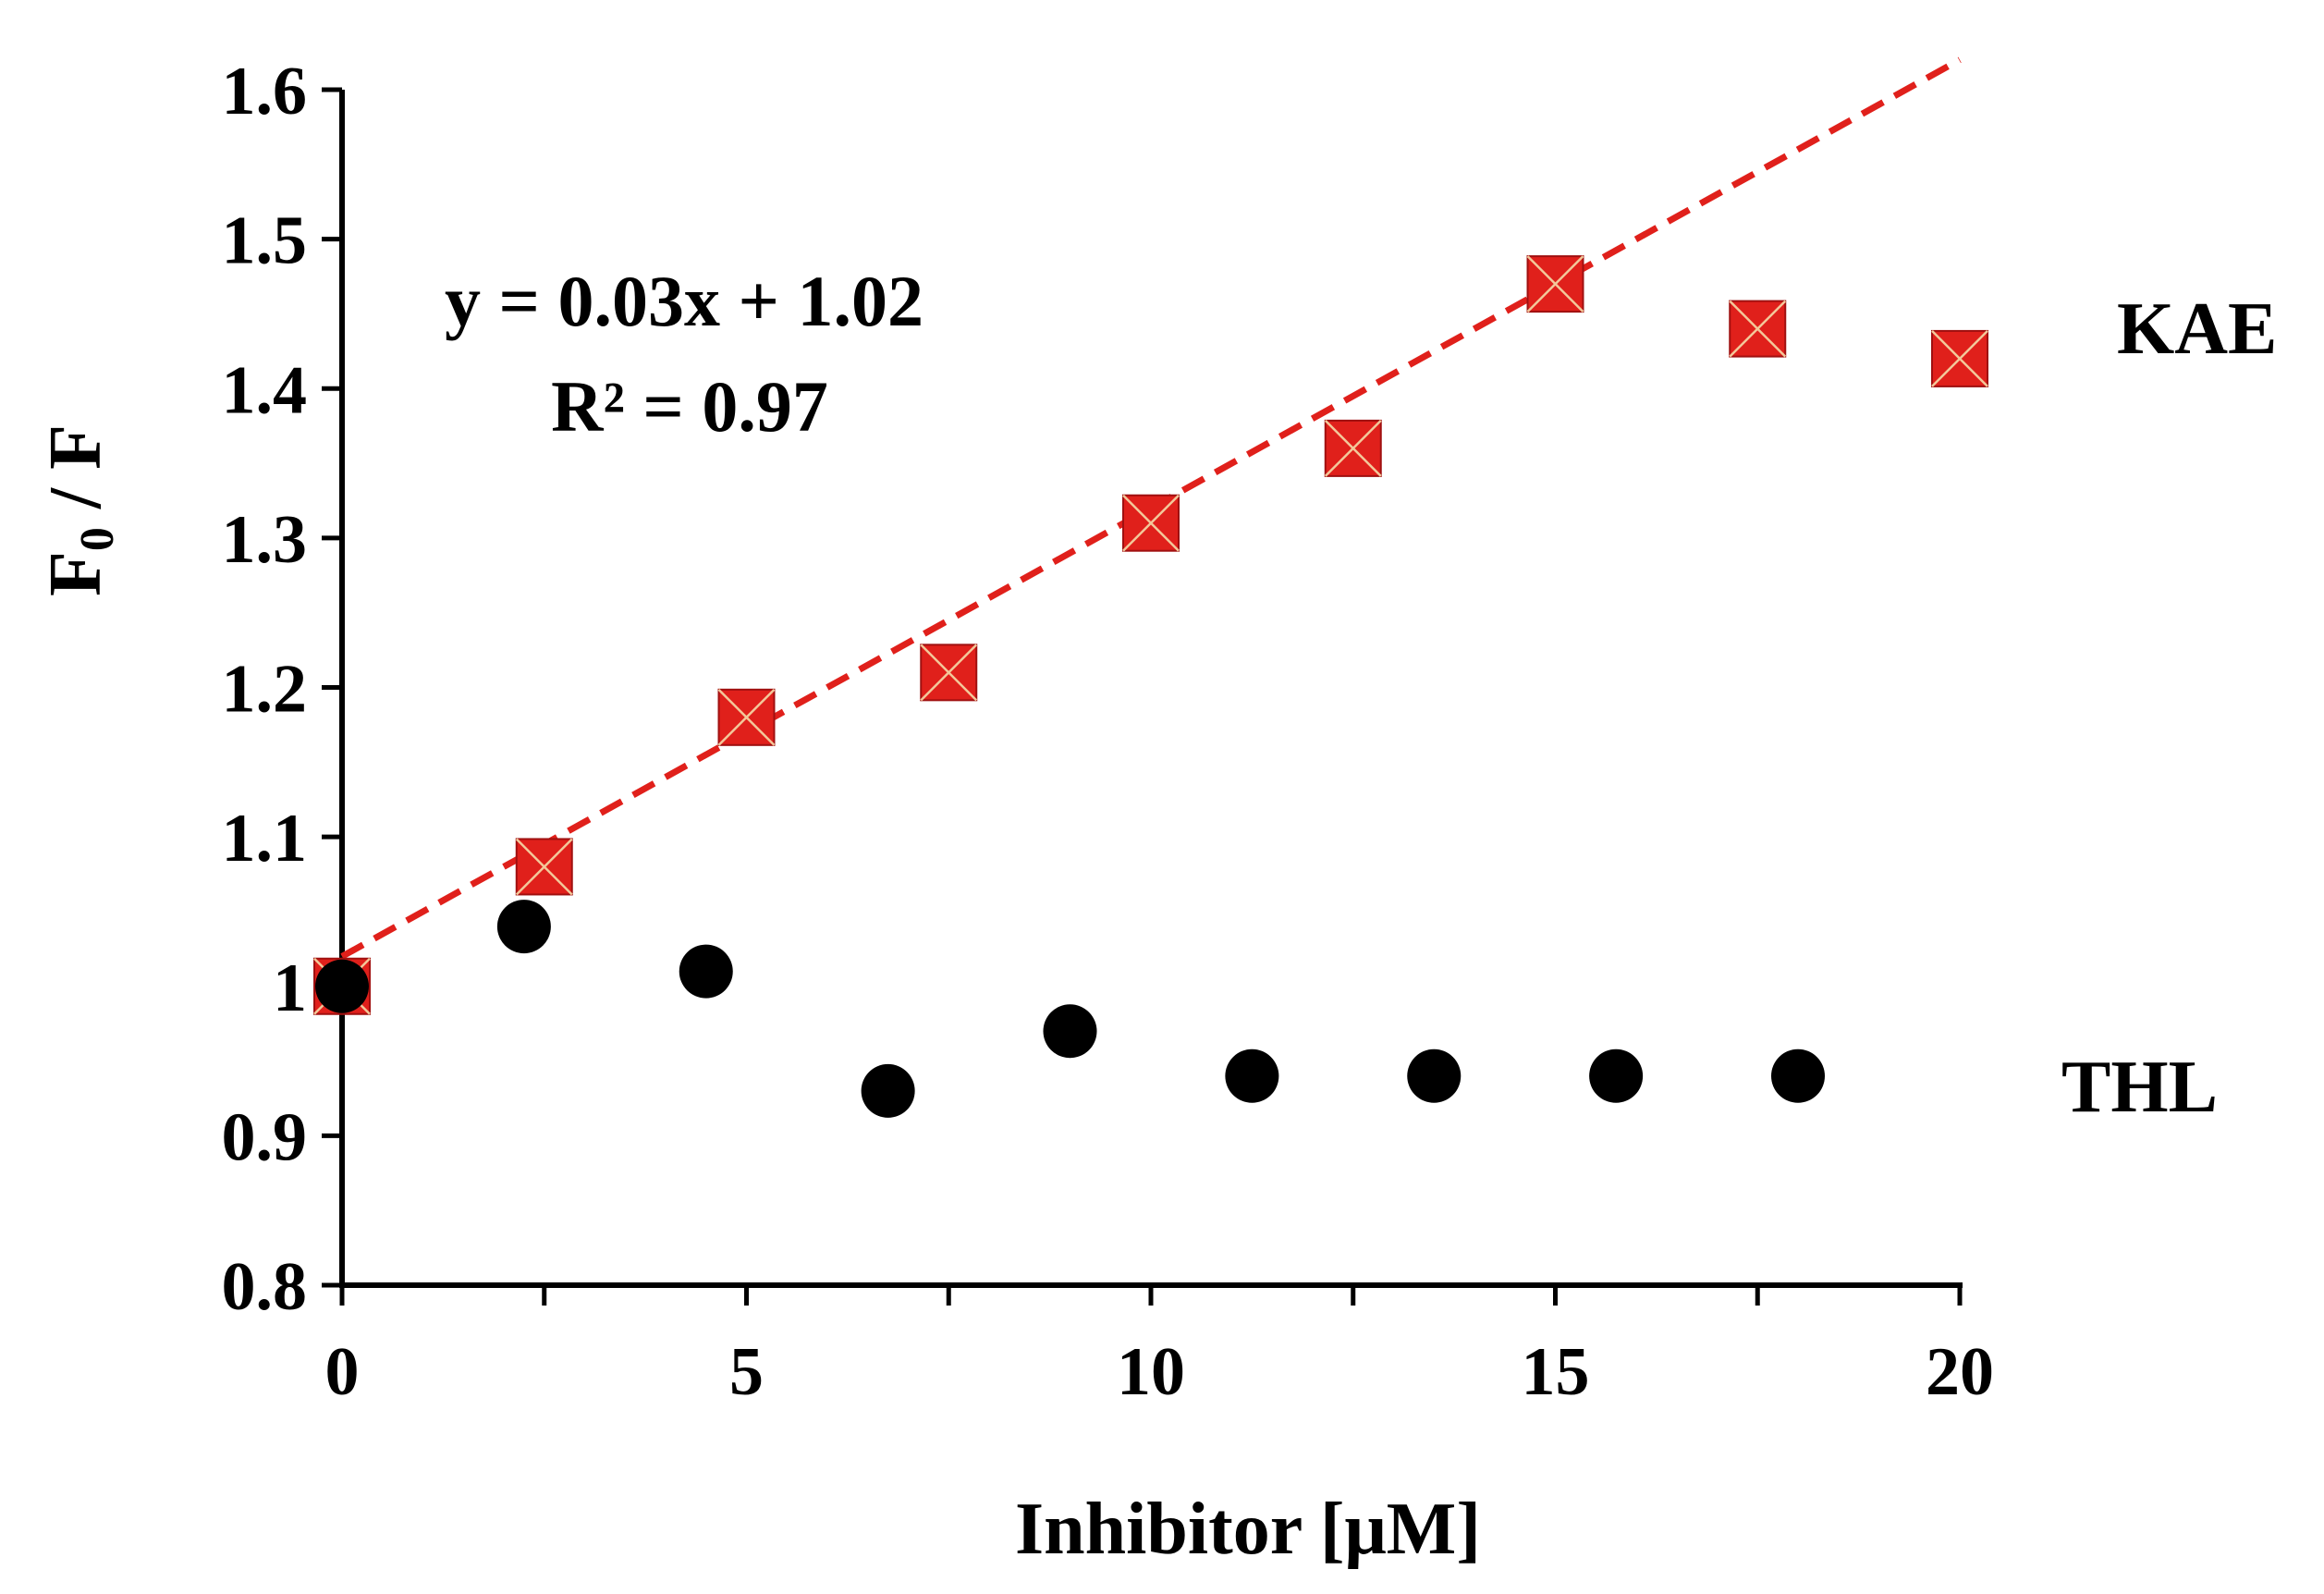 This screenshot has width=2324, height=1594. I want to click on series-label-kae: KAE, so click(2197, 329).